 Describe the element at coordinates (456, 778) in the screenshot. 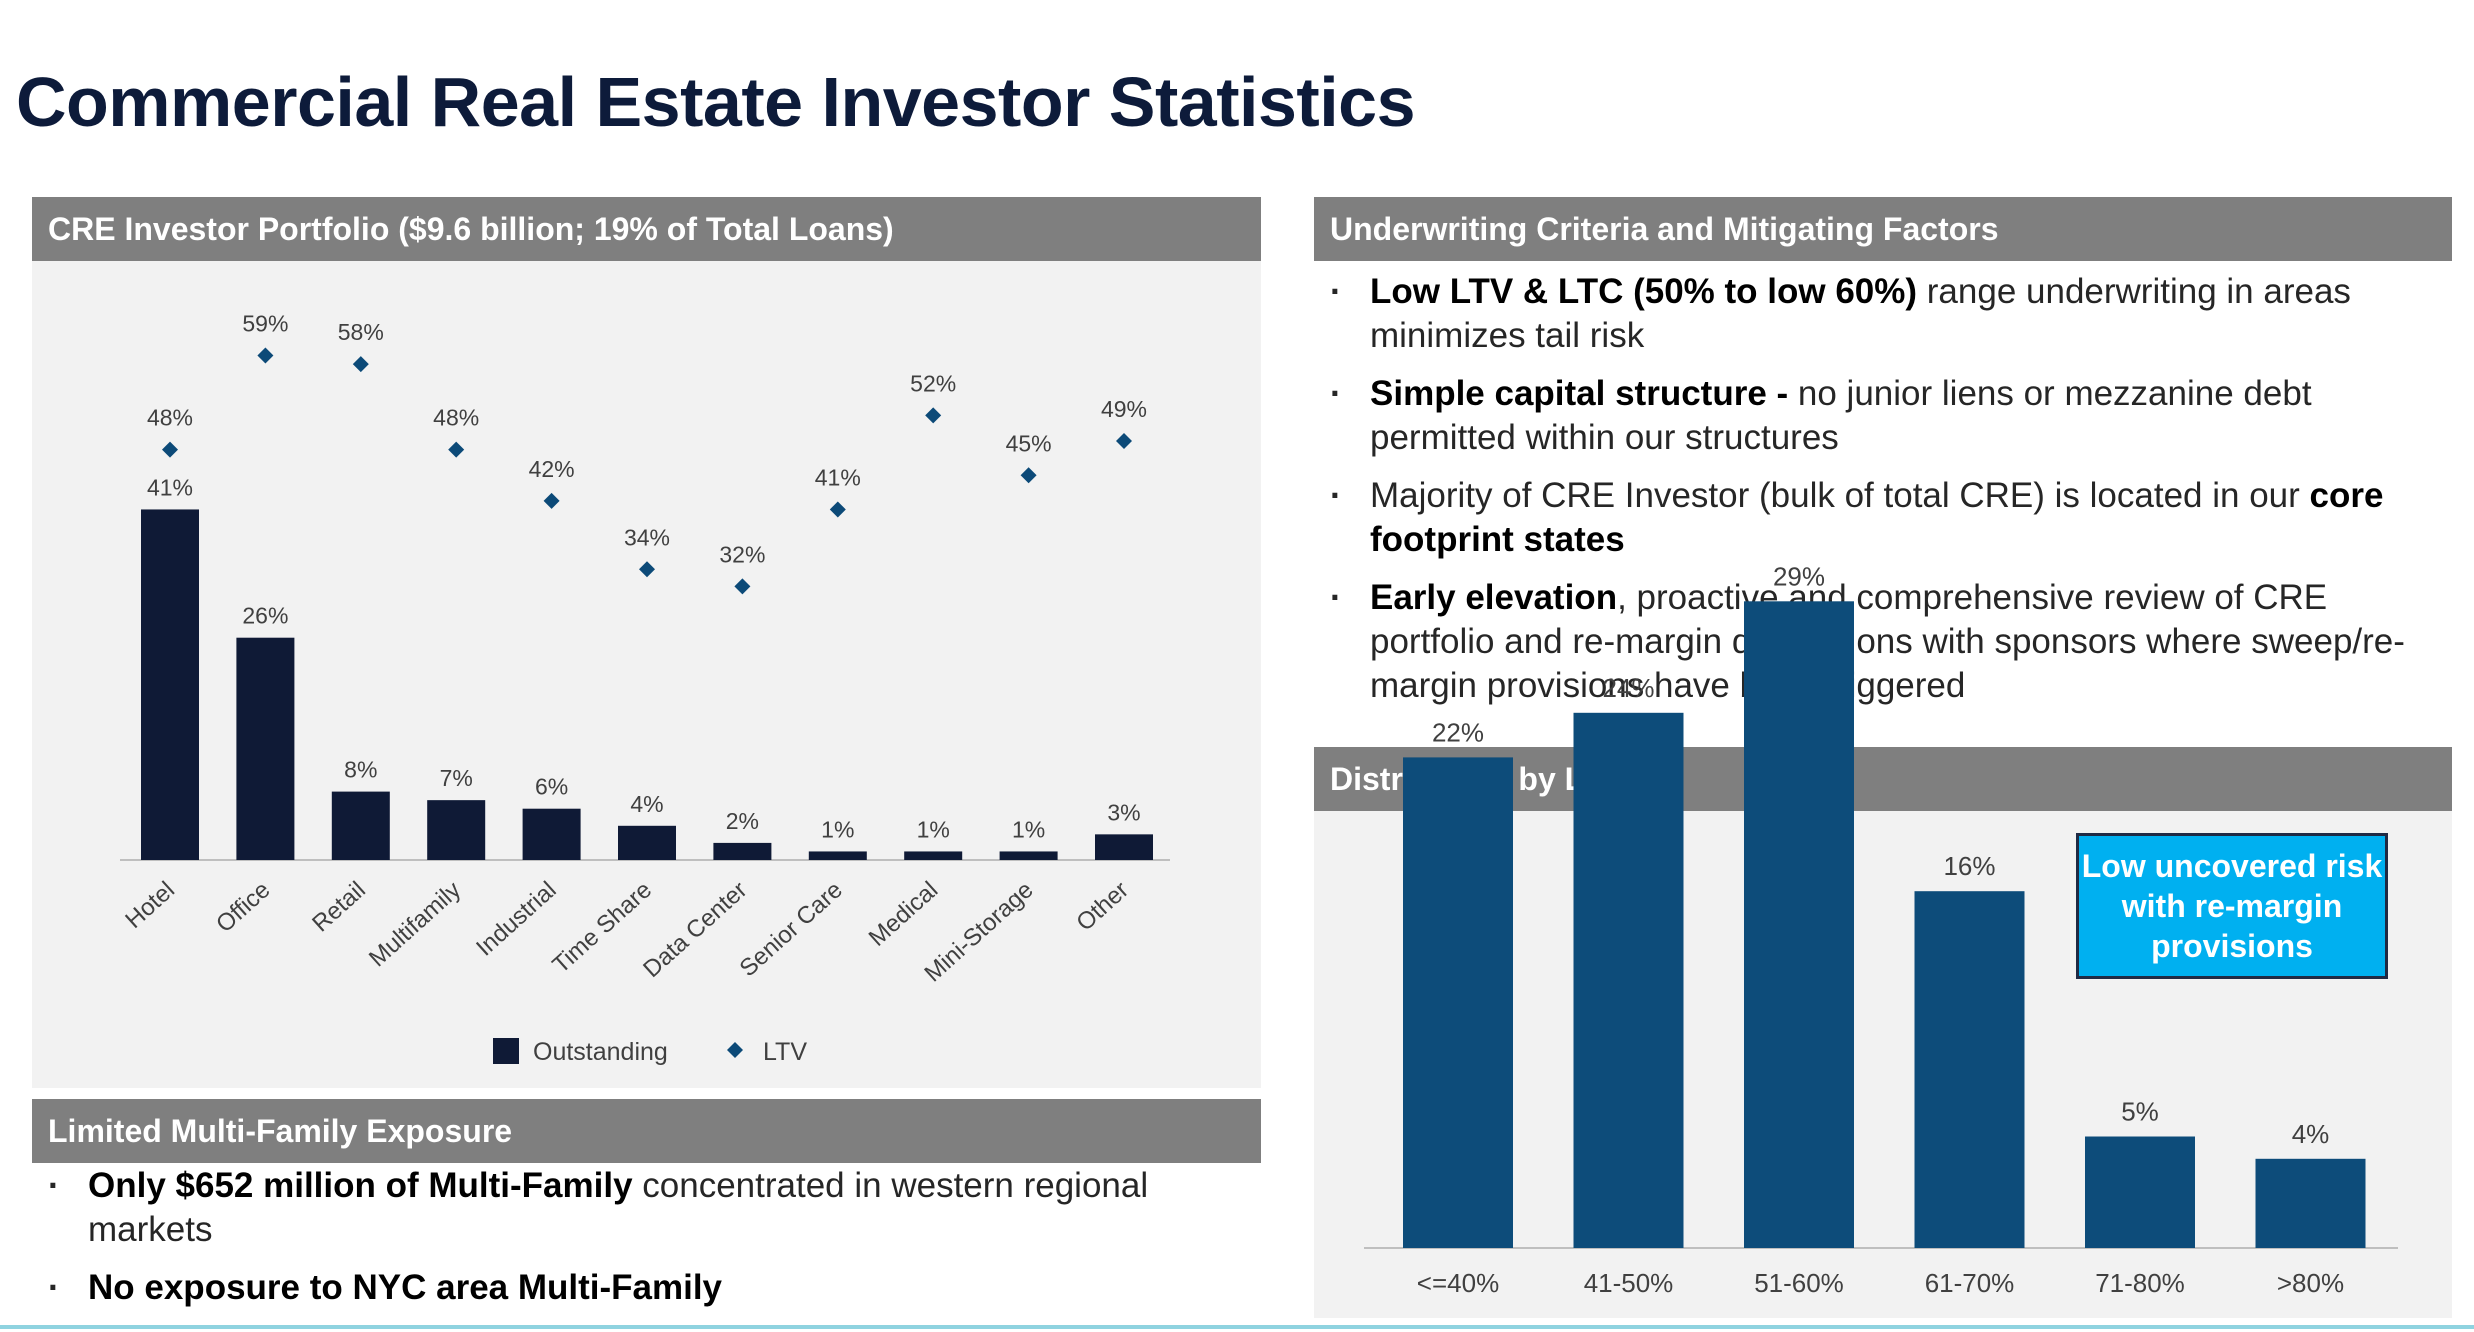

I see `bar-label-outstanding: 7%` at that location.